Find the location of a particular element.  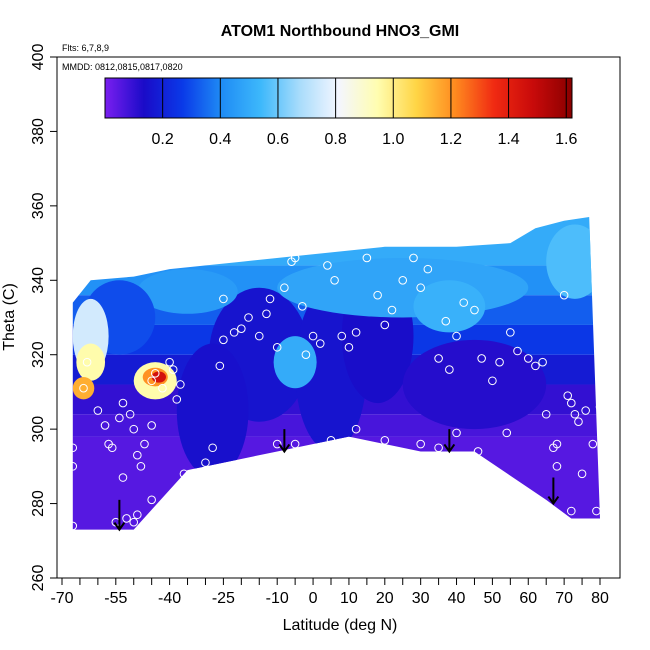

x-tick-label: -55 is located at coordinates (115, 598).